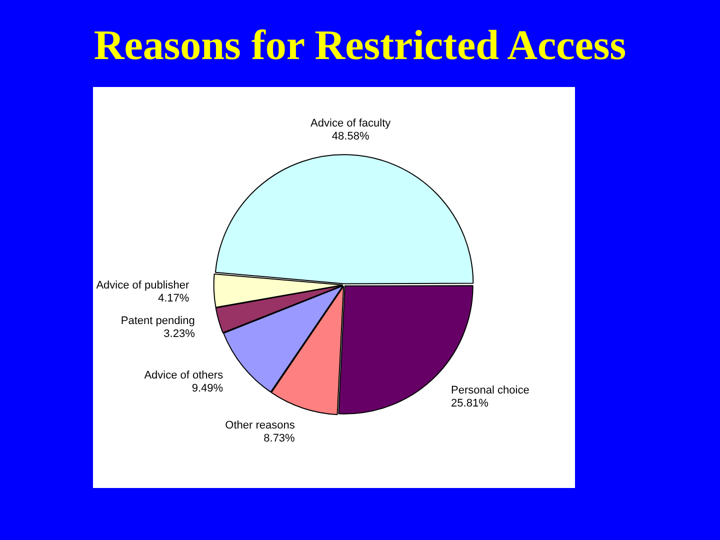 The image size is (720, 540). I want to click on data-label: 8.73%, so click(280, 438).